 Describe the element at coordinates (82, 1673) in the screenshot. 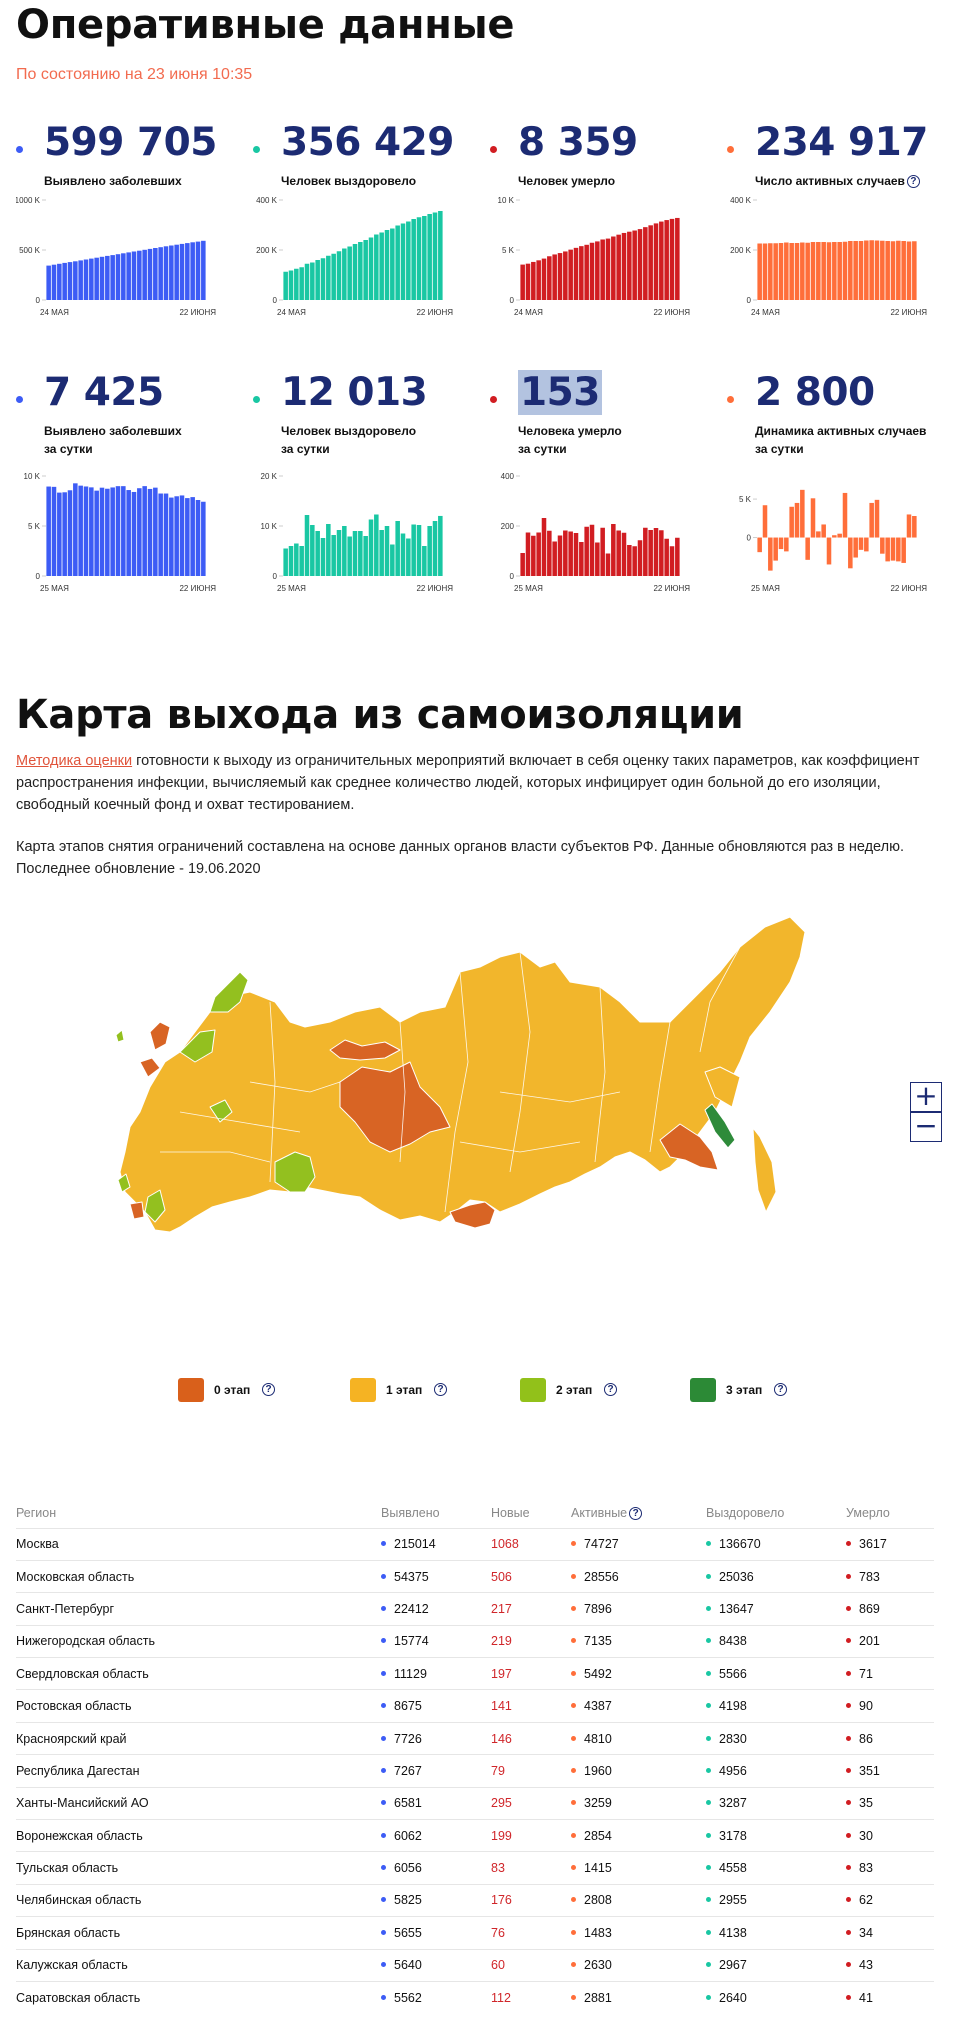

I see `cell-value: Свердловская область` at that location.